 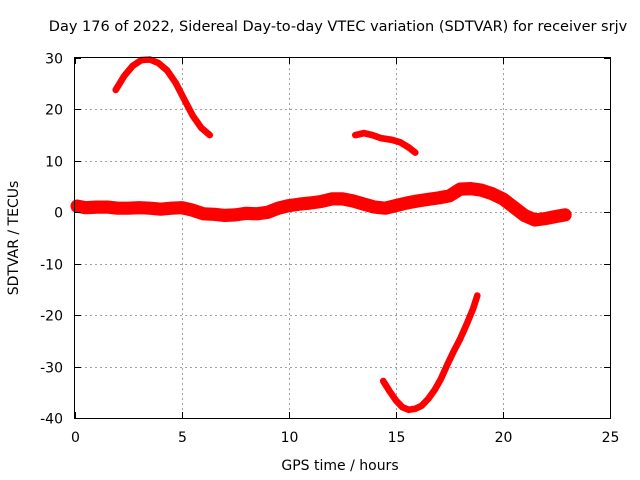 What do you see at coordinates (51, 317) in the screenshot?
I see `y-tick-label: -20` at bounding box center [51, 317].